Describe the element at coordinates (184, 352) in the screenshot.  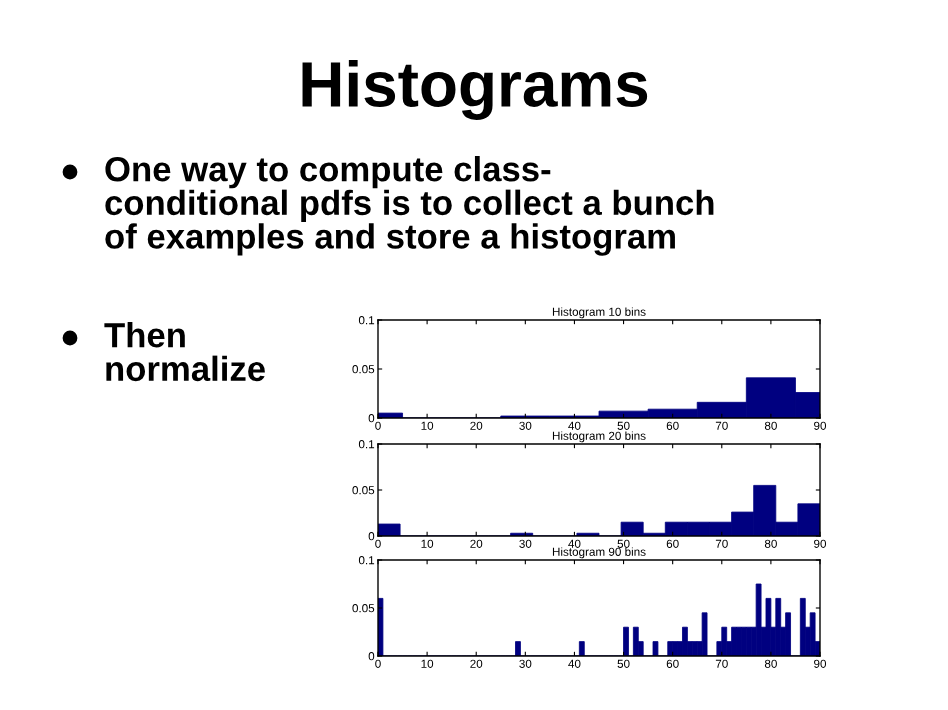
I see `text: Then normalize` at that location.